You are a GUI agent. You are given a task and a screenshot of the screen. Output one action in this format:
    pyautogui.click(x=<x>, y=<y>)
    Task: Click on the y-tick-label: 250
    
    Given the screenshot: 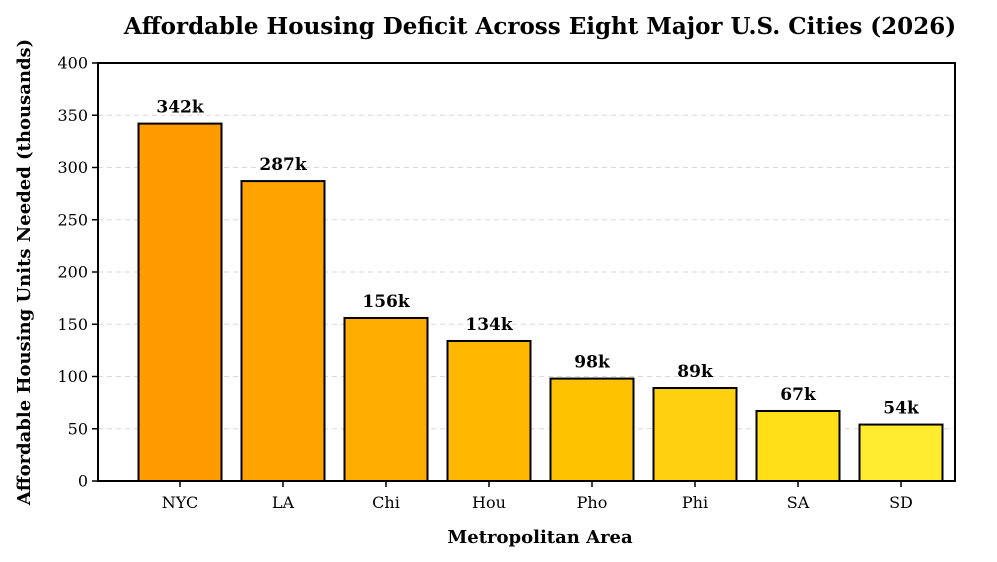 What is the action you would take?
    pyautogui.click(x=72, y=219)
    